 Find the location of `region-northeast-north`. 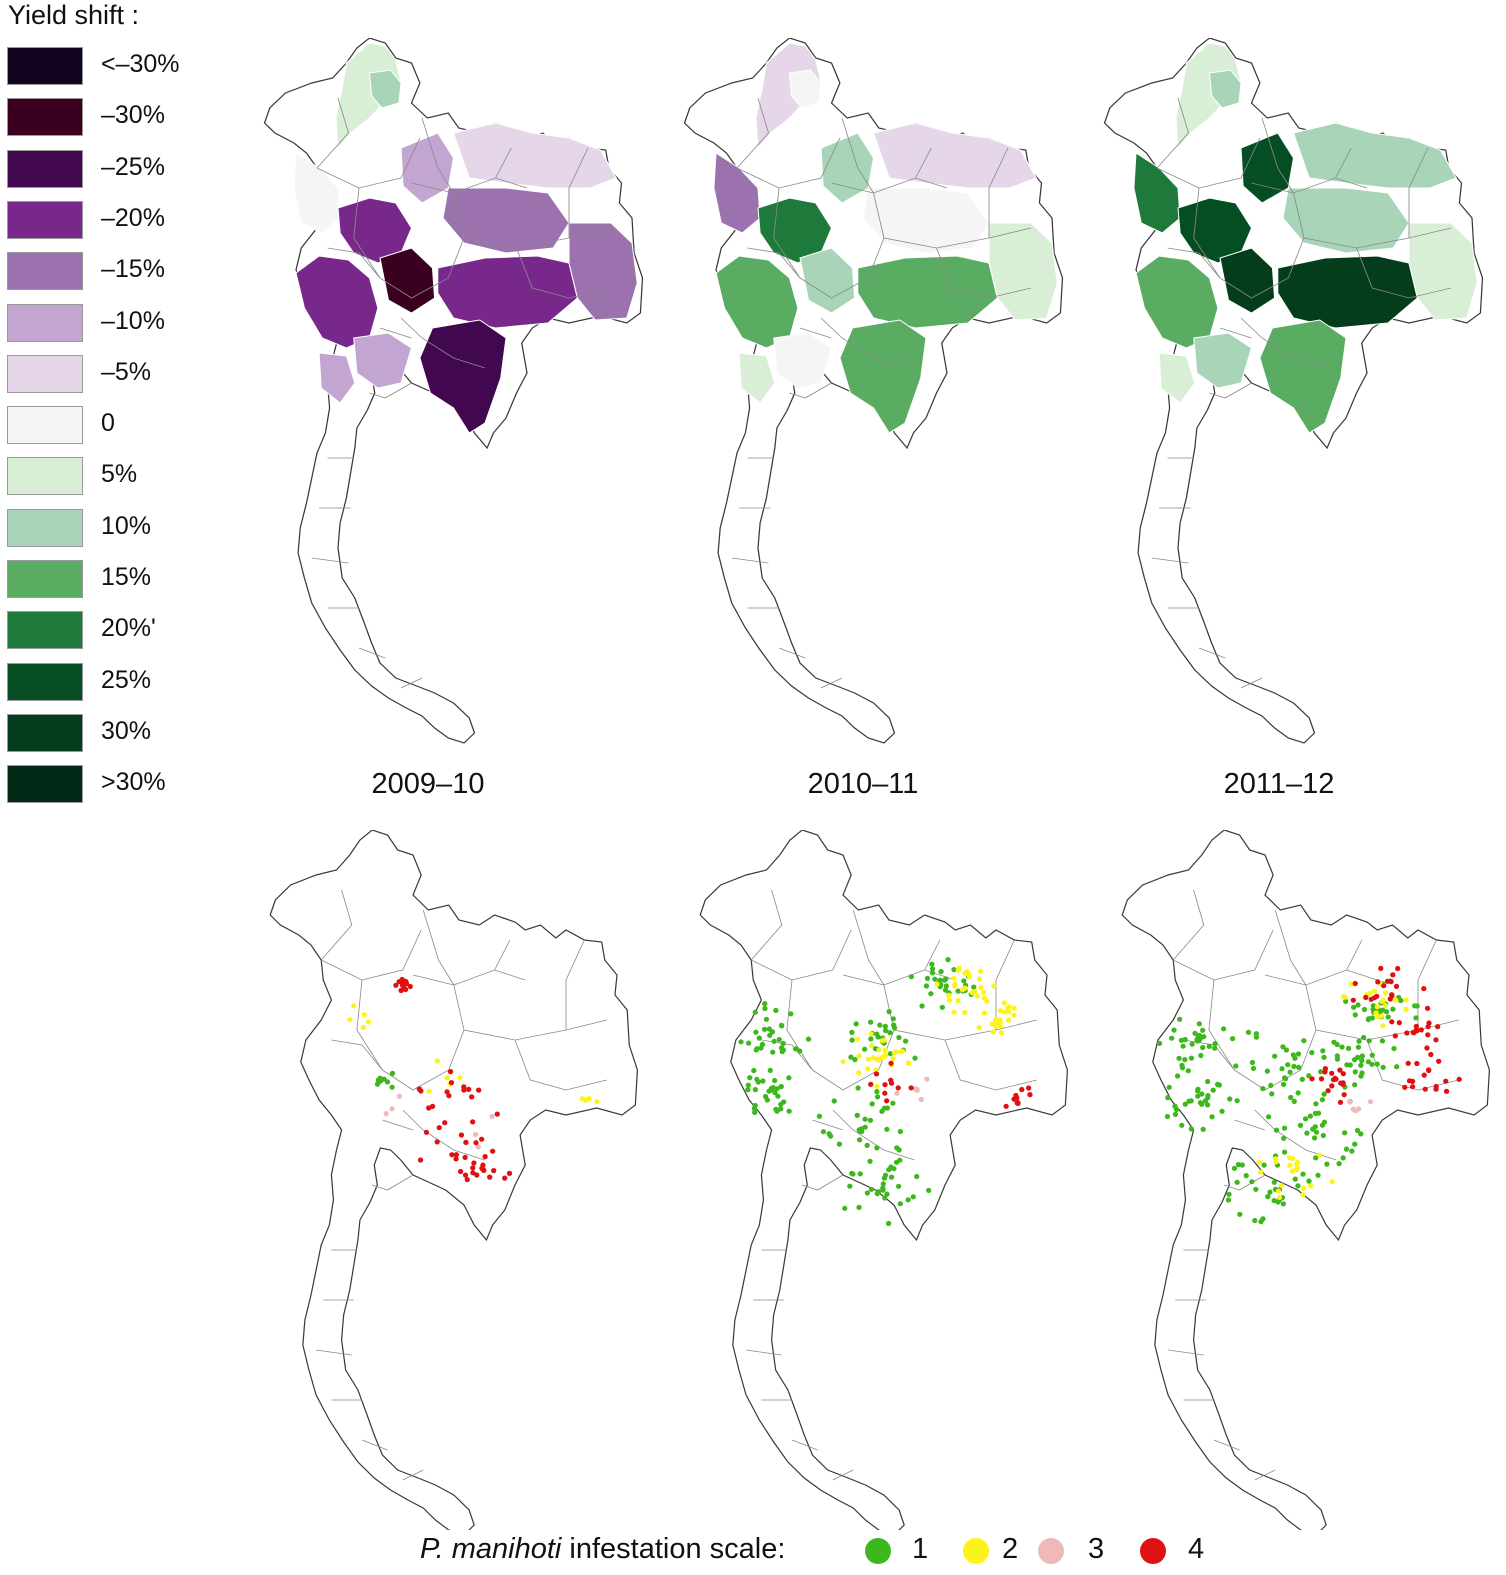

region-northeast-north is located at coordinates (1374, 155).